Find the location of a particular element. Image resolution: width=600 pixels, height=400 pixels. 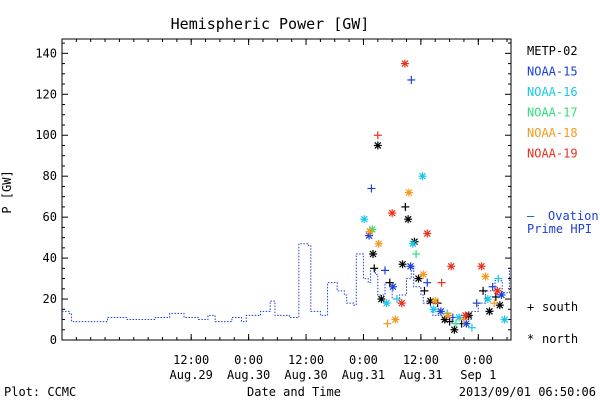

x-tick-label-date: Sep 1 is located at coordinates (478, 375).